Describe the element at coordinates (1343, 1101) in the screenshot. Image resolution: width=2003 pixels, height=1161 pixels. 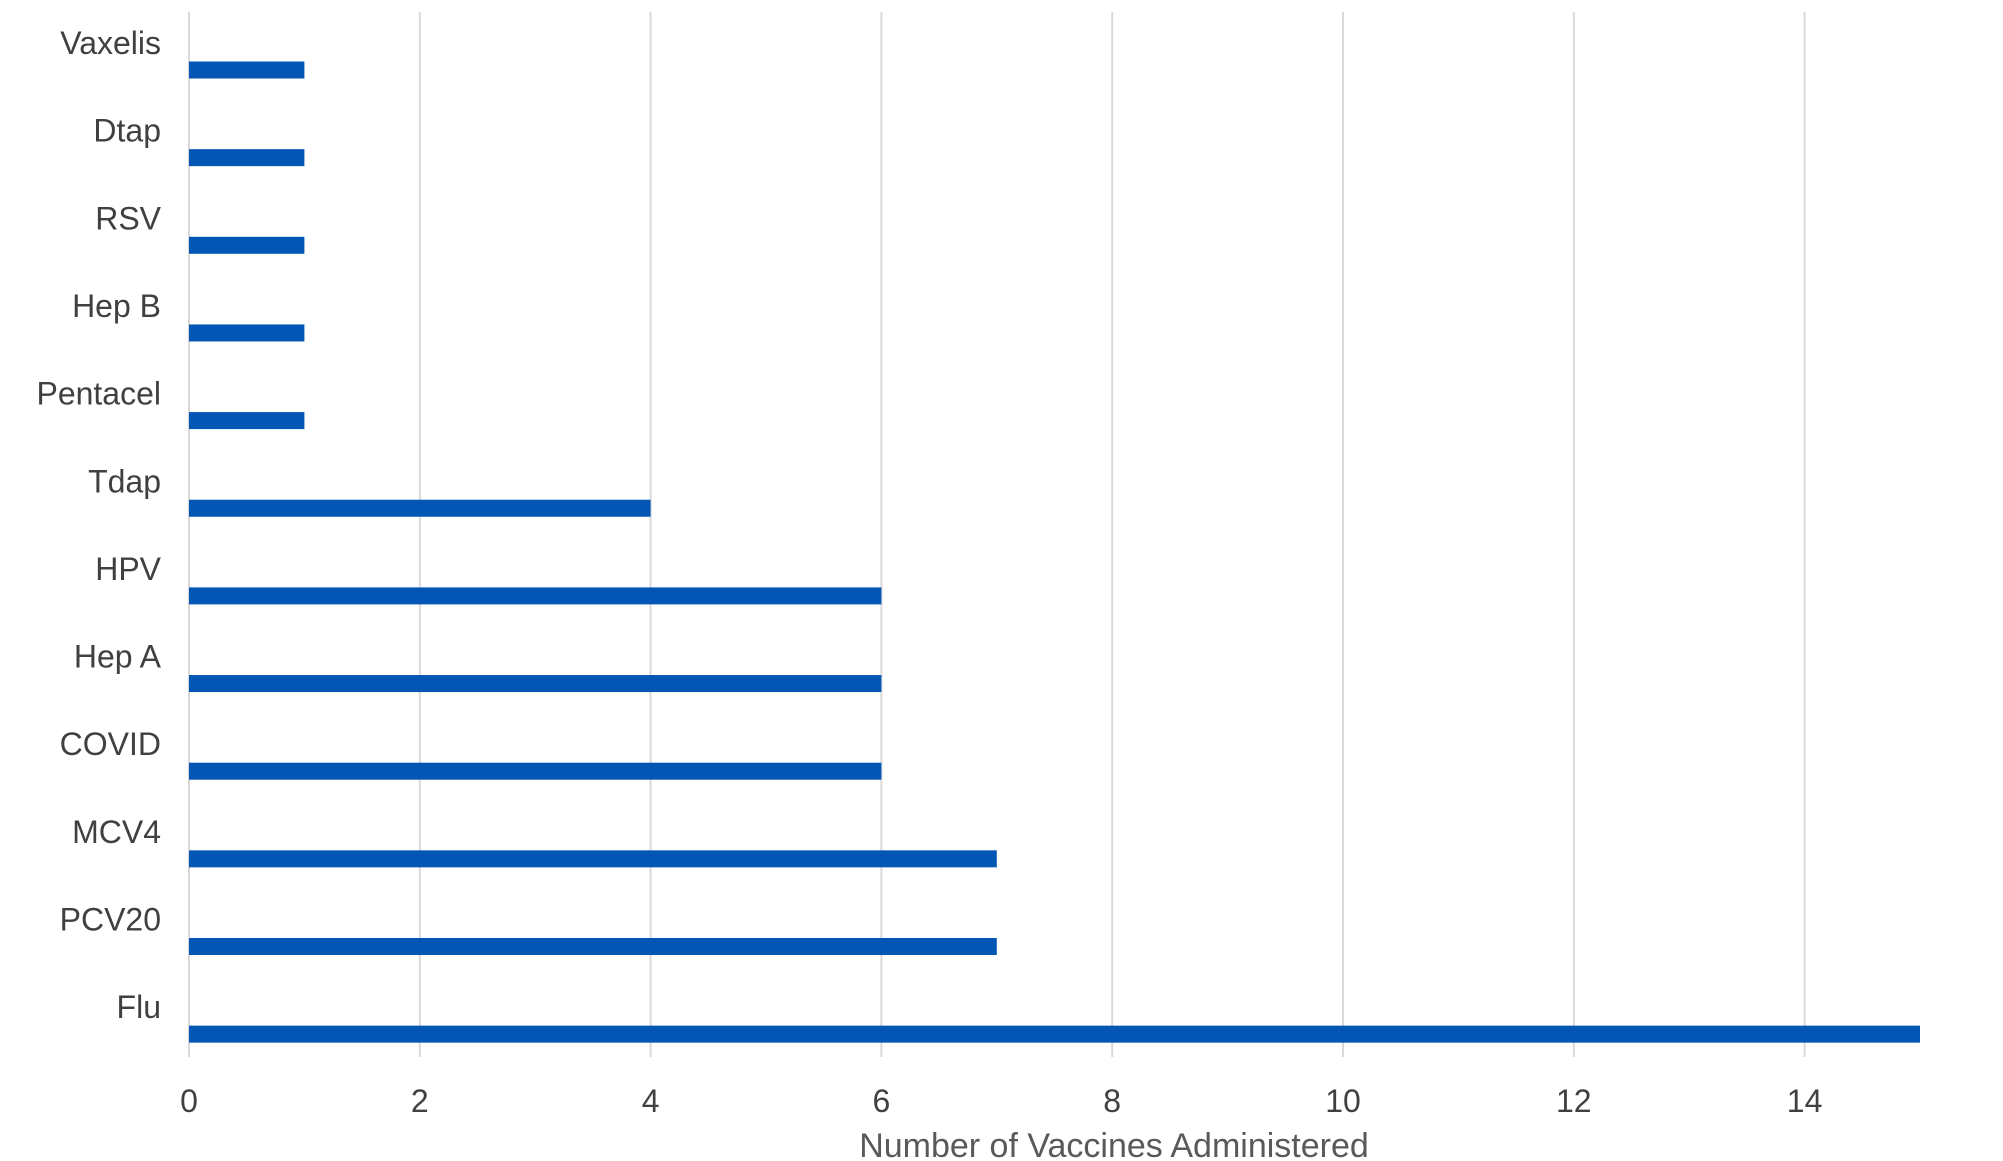
I see `x-tick-label: 10` at that location.